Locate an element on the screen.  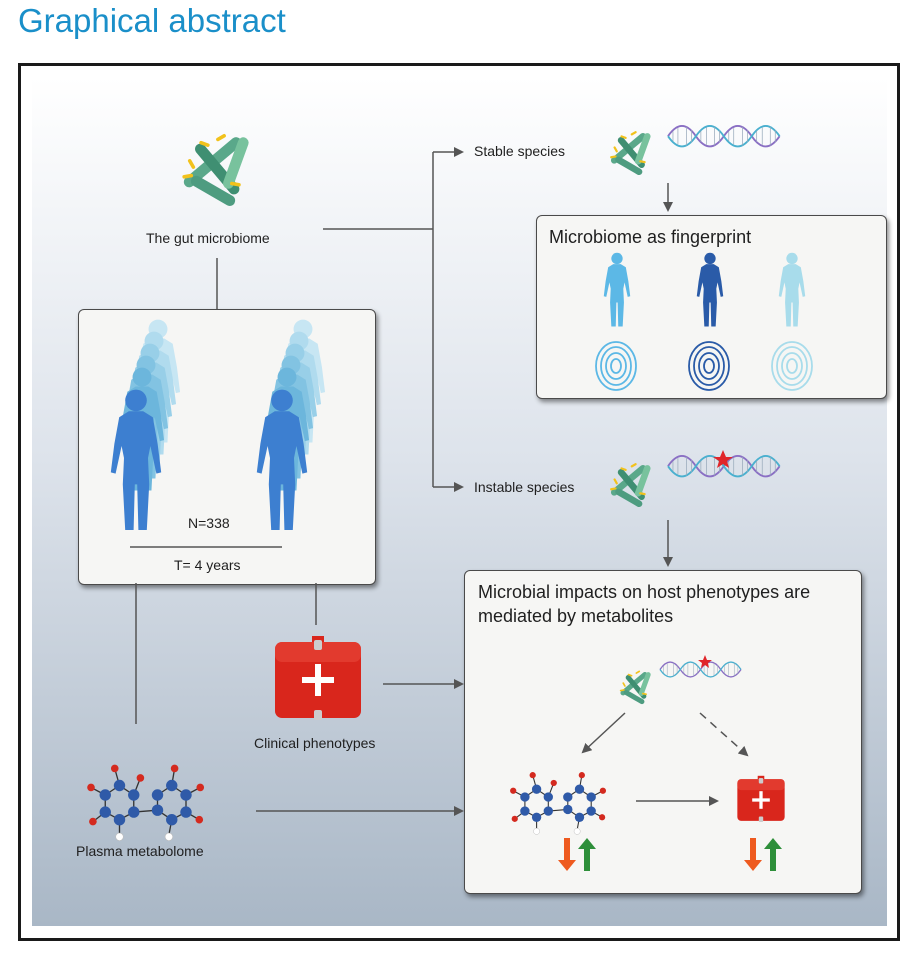
gut-microbiome-label: The gut microbiome is located at coordinates (208, 238).